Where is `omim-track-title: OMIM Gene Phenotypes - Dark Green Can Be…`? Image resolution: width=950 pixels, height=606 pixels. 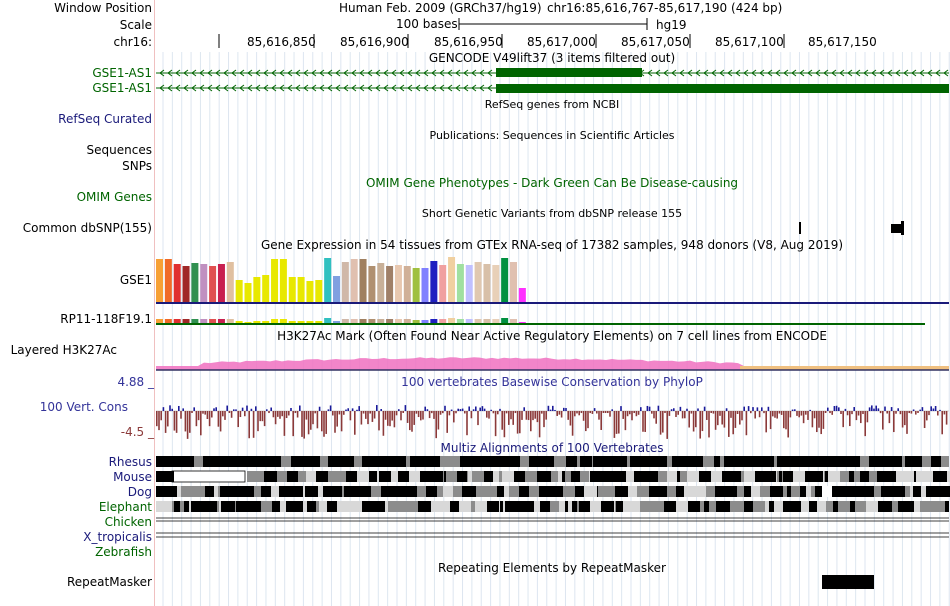 omim-track-title: OMIM Gene Phenotypes - Dark Green Can Be… is located at coordinates (552, 183).